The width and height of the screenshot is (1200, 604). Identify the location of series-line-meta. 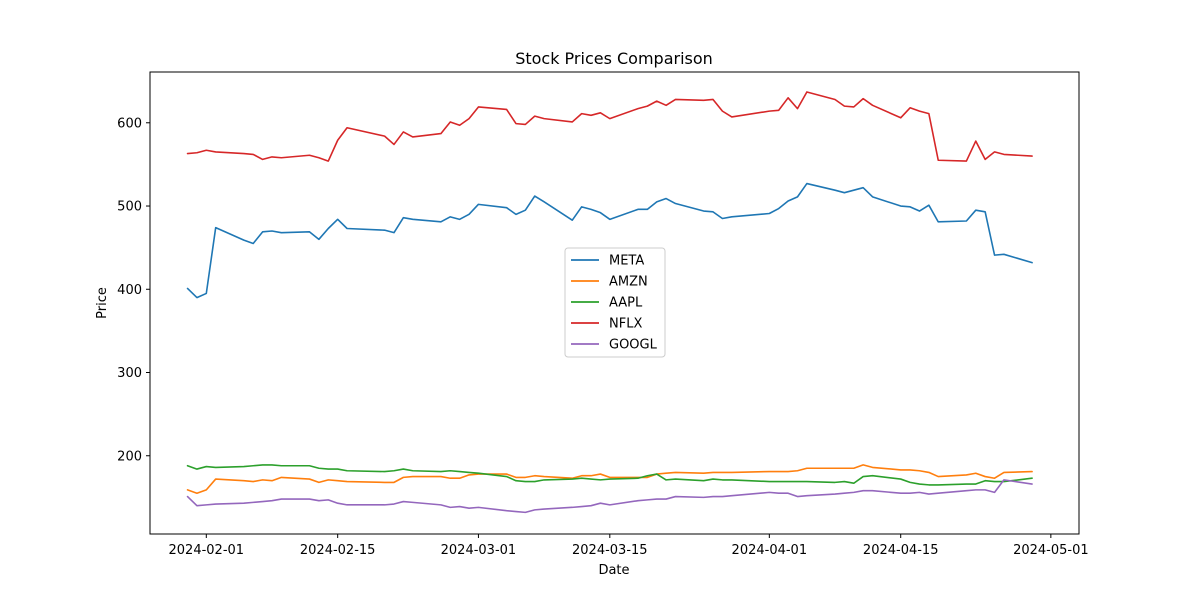
(609, 240).